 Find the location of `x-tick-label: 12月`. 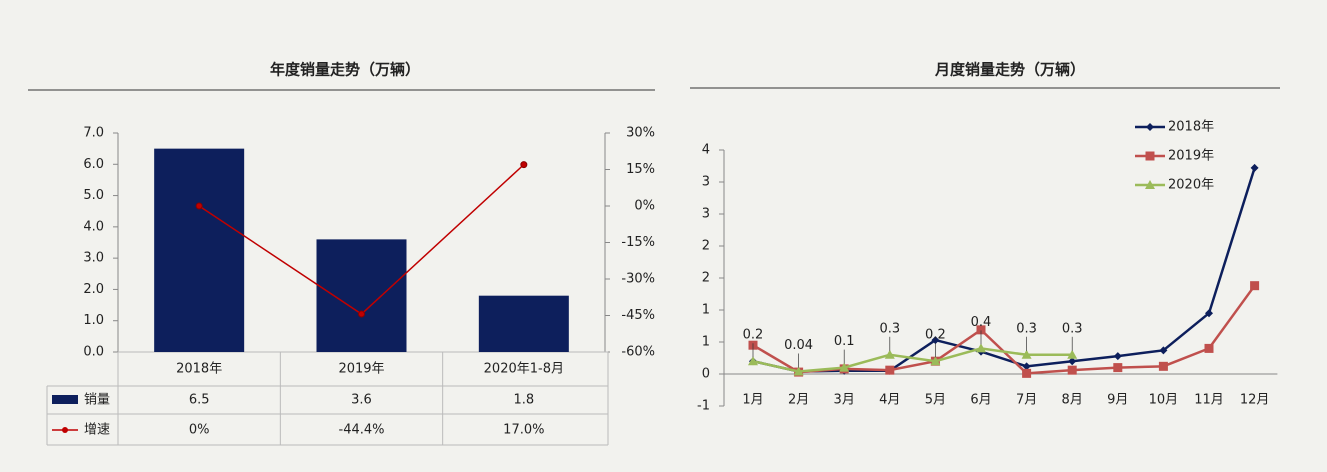

x-tick-label: 12月 is located at coordinates (1255, 400).